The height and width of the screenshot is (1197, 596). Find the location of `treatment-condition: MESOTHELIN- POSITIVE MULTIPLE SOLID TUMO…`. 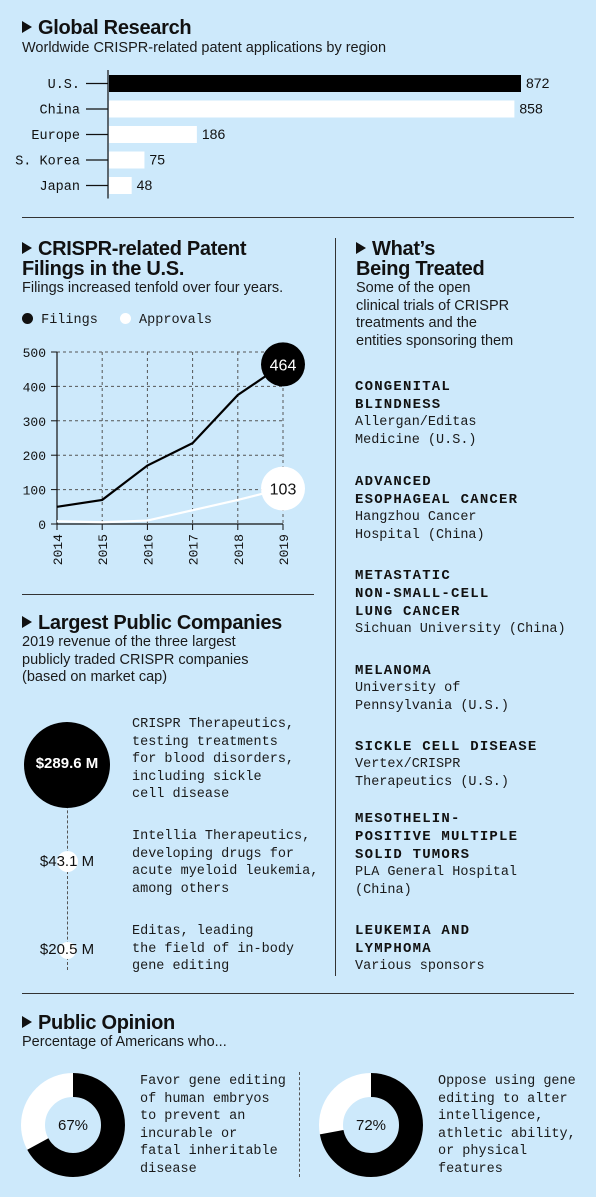

treatment-condition: MESOTHELIN- POSITIVE MULTIPLE SOLID TUMO… is located at coordinates (437, 837).